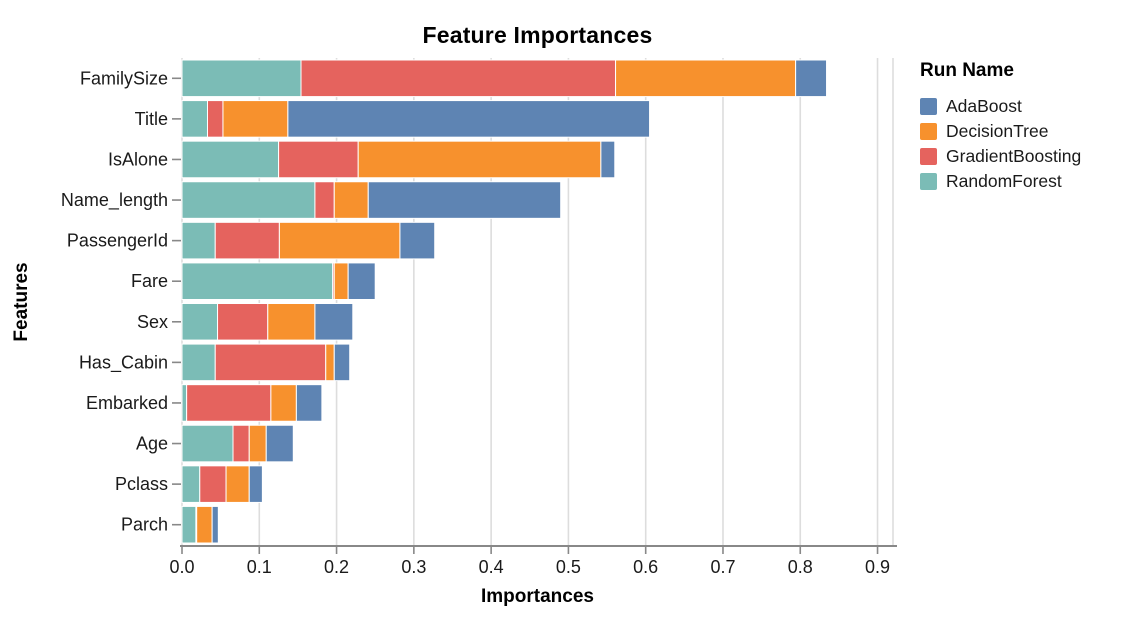 The image size is (1136, 642). I want to click on bar-segment-decisiontree-name_length, so click(351, 200).